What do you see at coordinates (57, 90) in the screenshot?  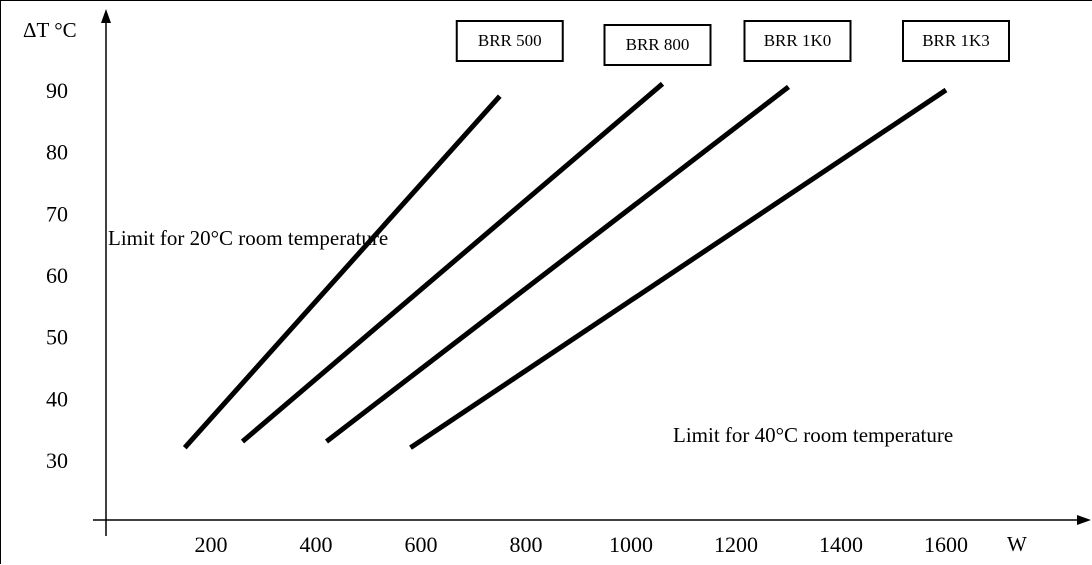 I see `y-tick-label: 90` at bounding box center [57, 90].